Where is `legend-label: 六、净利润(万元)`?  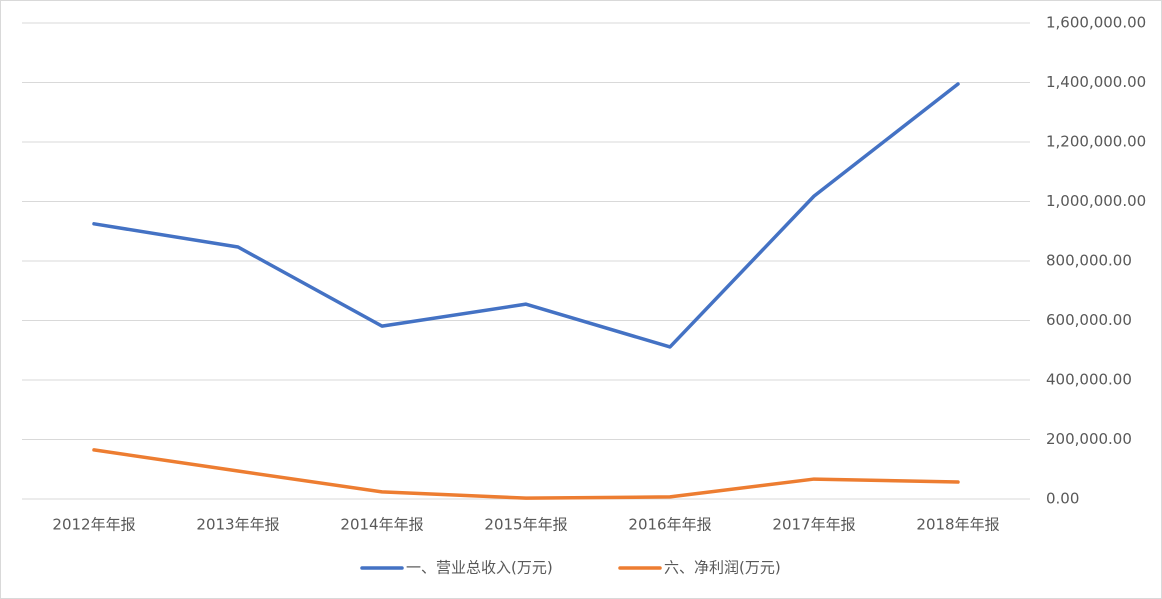 legend-label: 六、净利润(万元) is located at coordinates (722, 568).